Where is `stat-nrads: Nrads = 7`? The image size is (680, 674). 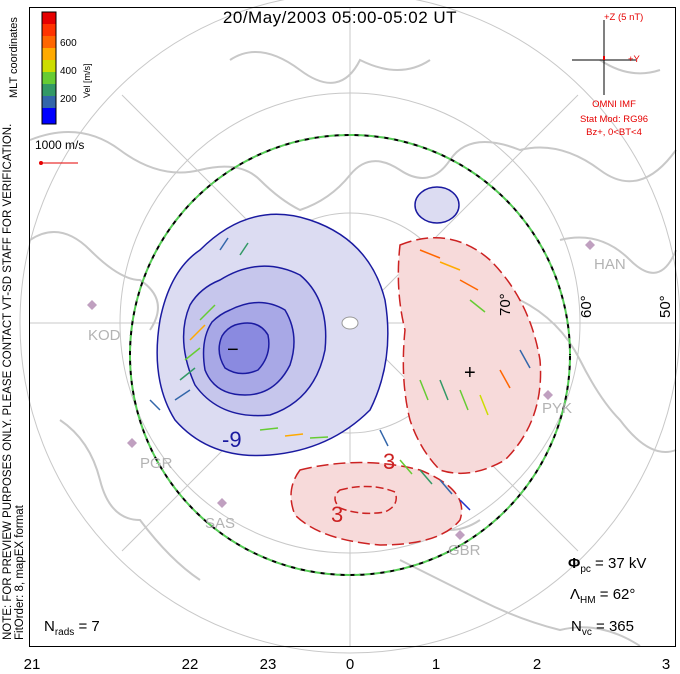 stat-nrads: Nrads = 7 is located at coordinates (72, 628).